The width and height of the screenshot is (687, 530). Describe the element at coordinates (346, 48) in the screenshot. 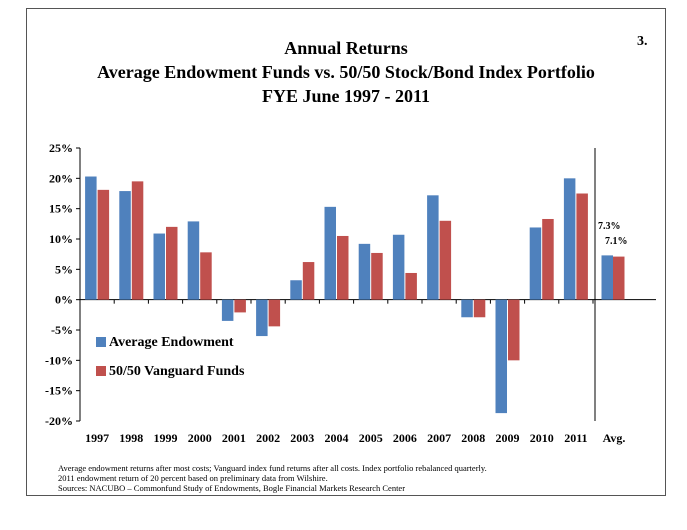

I see `chart-title: Annual Returns` at that location.